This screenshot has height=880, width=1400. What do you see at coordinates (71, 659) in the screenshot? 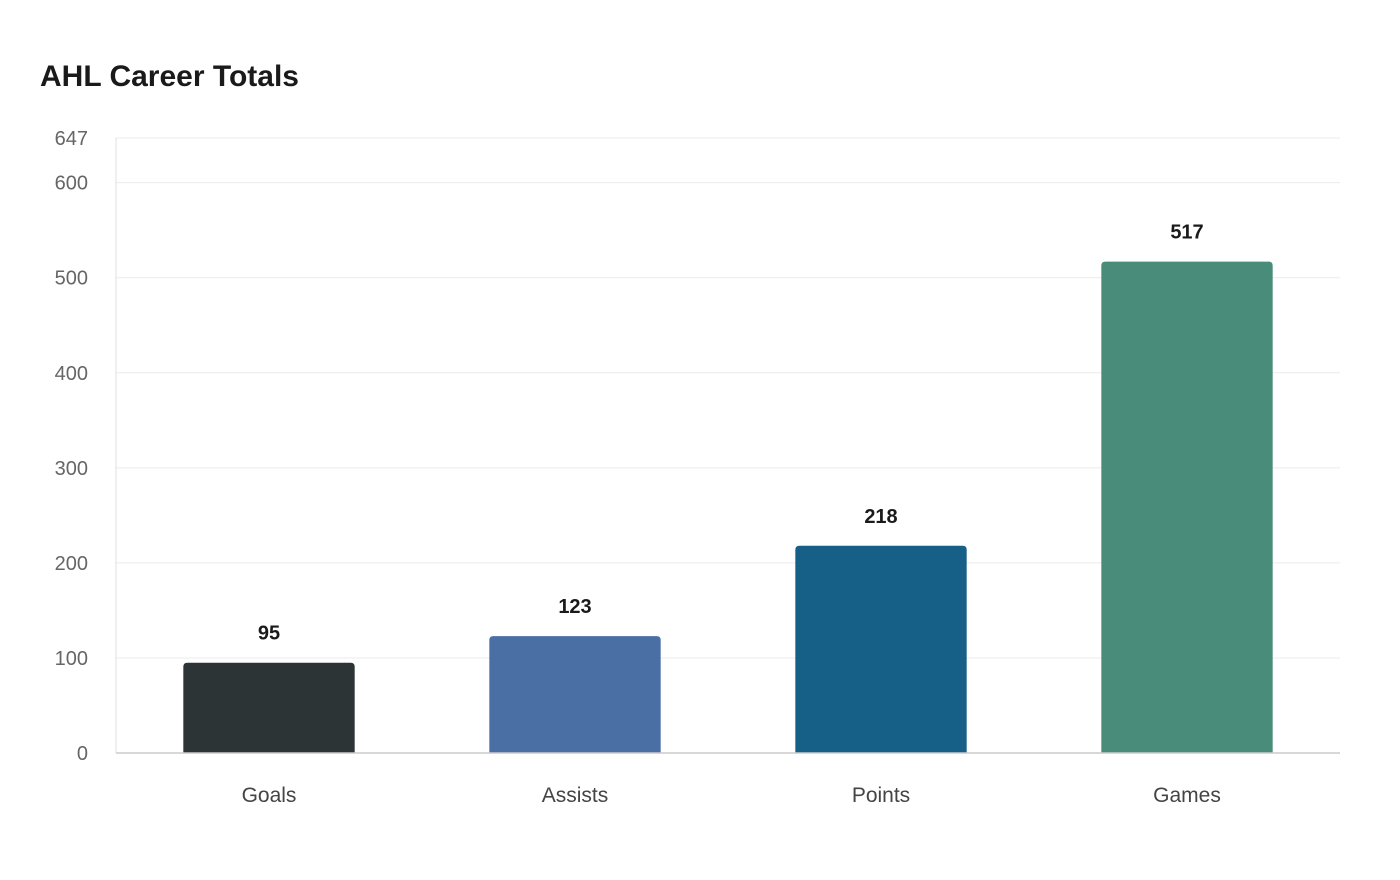
I see `y-tick-label: 100` at bounding box center [71, 659].